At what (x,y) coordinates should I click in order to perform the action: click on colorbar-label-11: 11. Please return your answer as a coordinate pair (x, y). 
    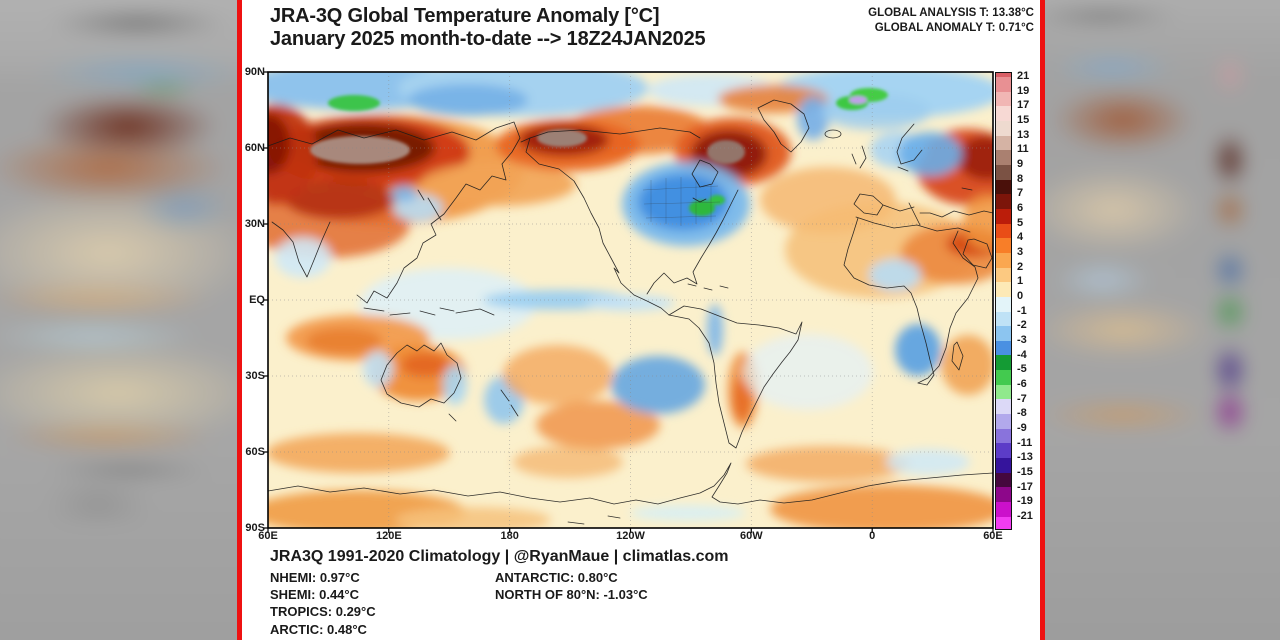
    Looking at the image, I should click on (1023, 149).